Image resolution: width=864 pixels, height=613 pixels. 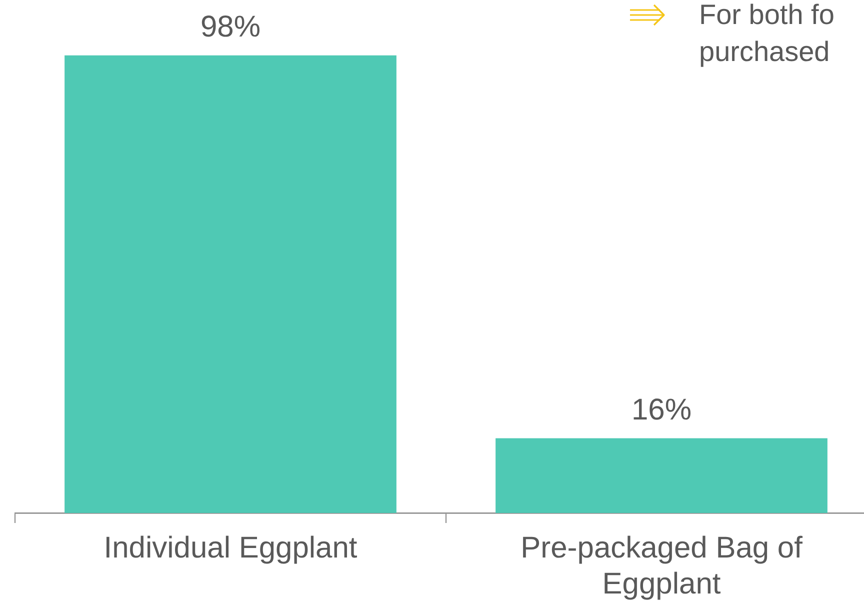 What do you see at coordinates (661, 583) in the screenshot?
I see `category-label: Eggplant` at bounding box center [661, 583].